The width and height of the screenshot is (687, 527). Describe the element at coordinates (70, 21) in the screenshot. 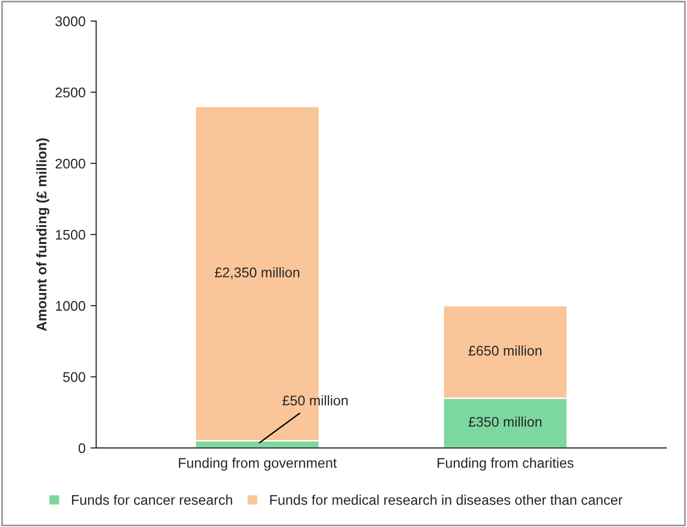

I see `y-tick-label: 3000` at that location.